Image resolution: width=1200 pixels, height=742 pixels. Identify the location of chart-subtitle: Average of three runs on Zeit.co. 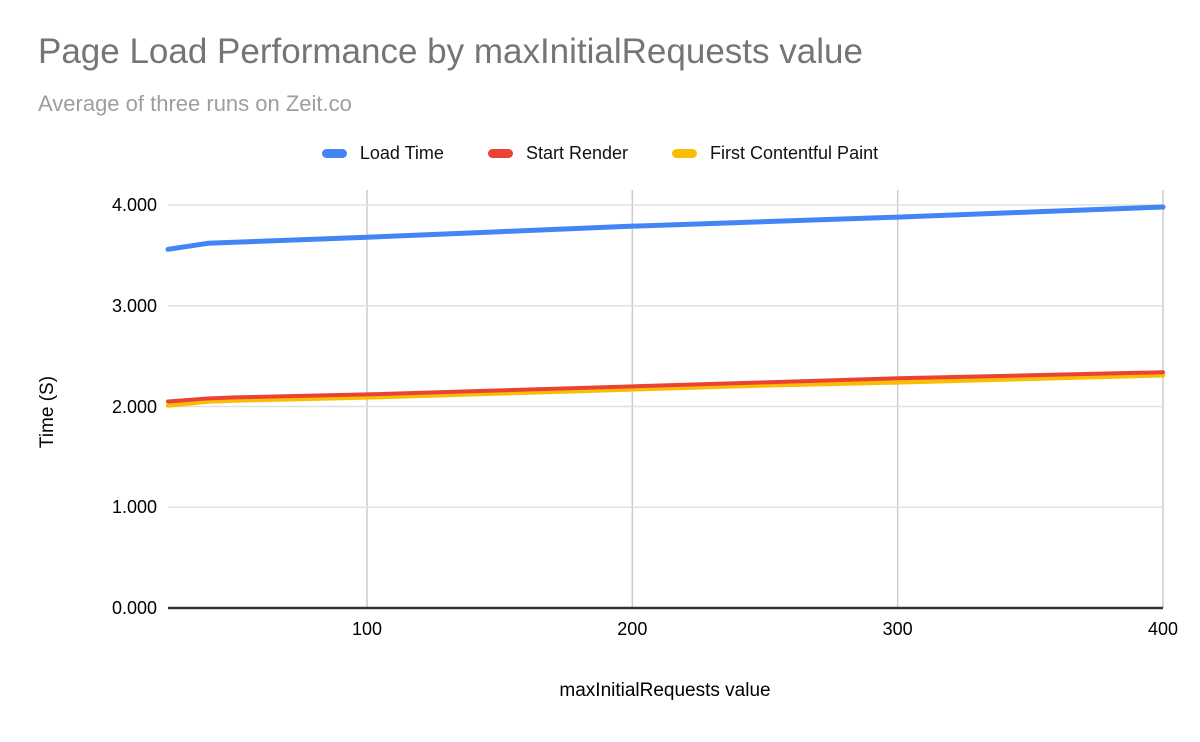
(195, 103).